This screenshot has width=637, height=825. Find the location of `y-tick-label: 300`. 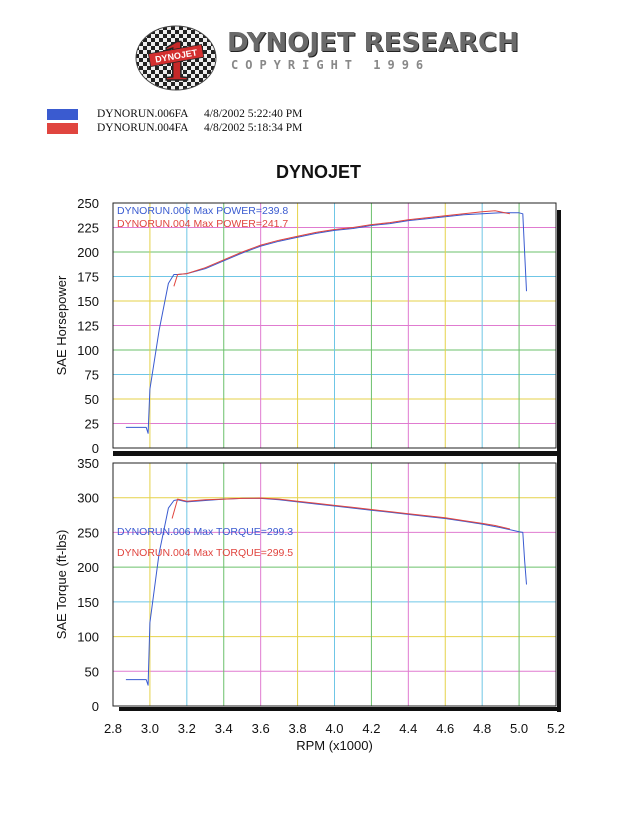

y-tick-label: 300 is located at coordinates (88, 498).